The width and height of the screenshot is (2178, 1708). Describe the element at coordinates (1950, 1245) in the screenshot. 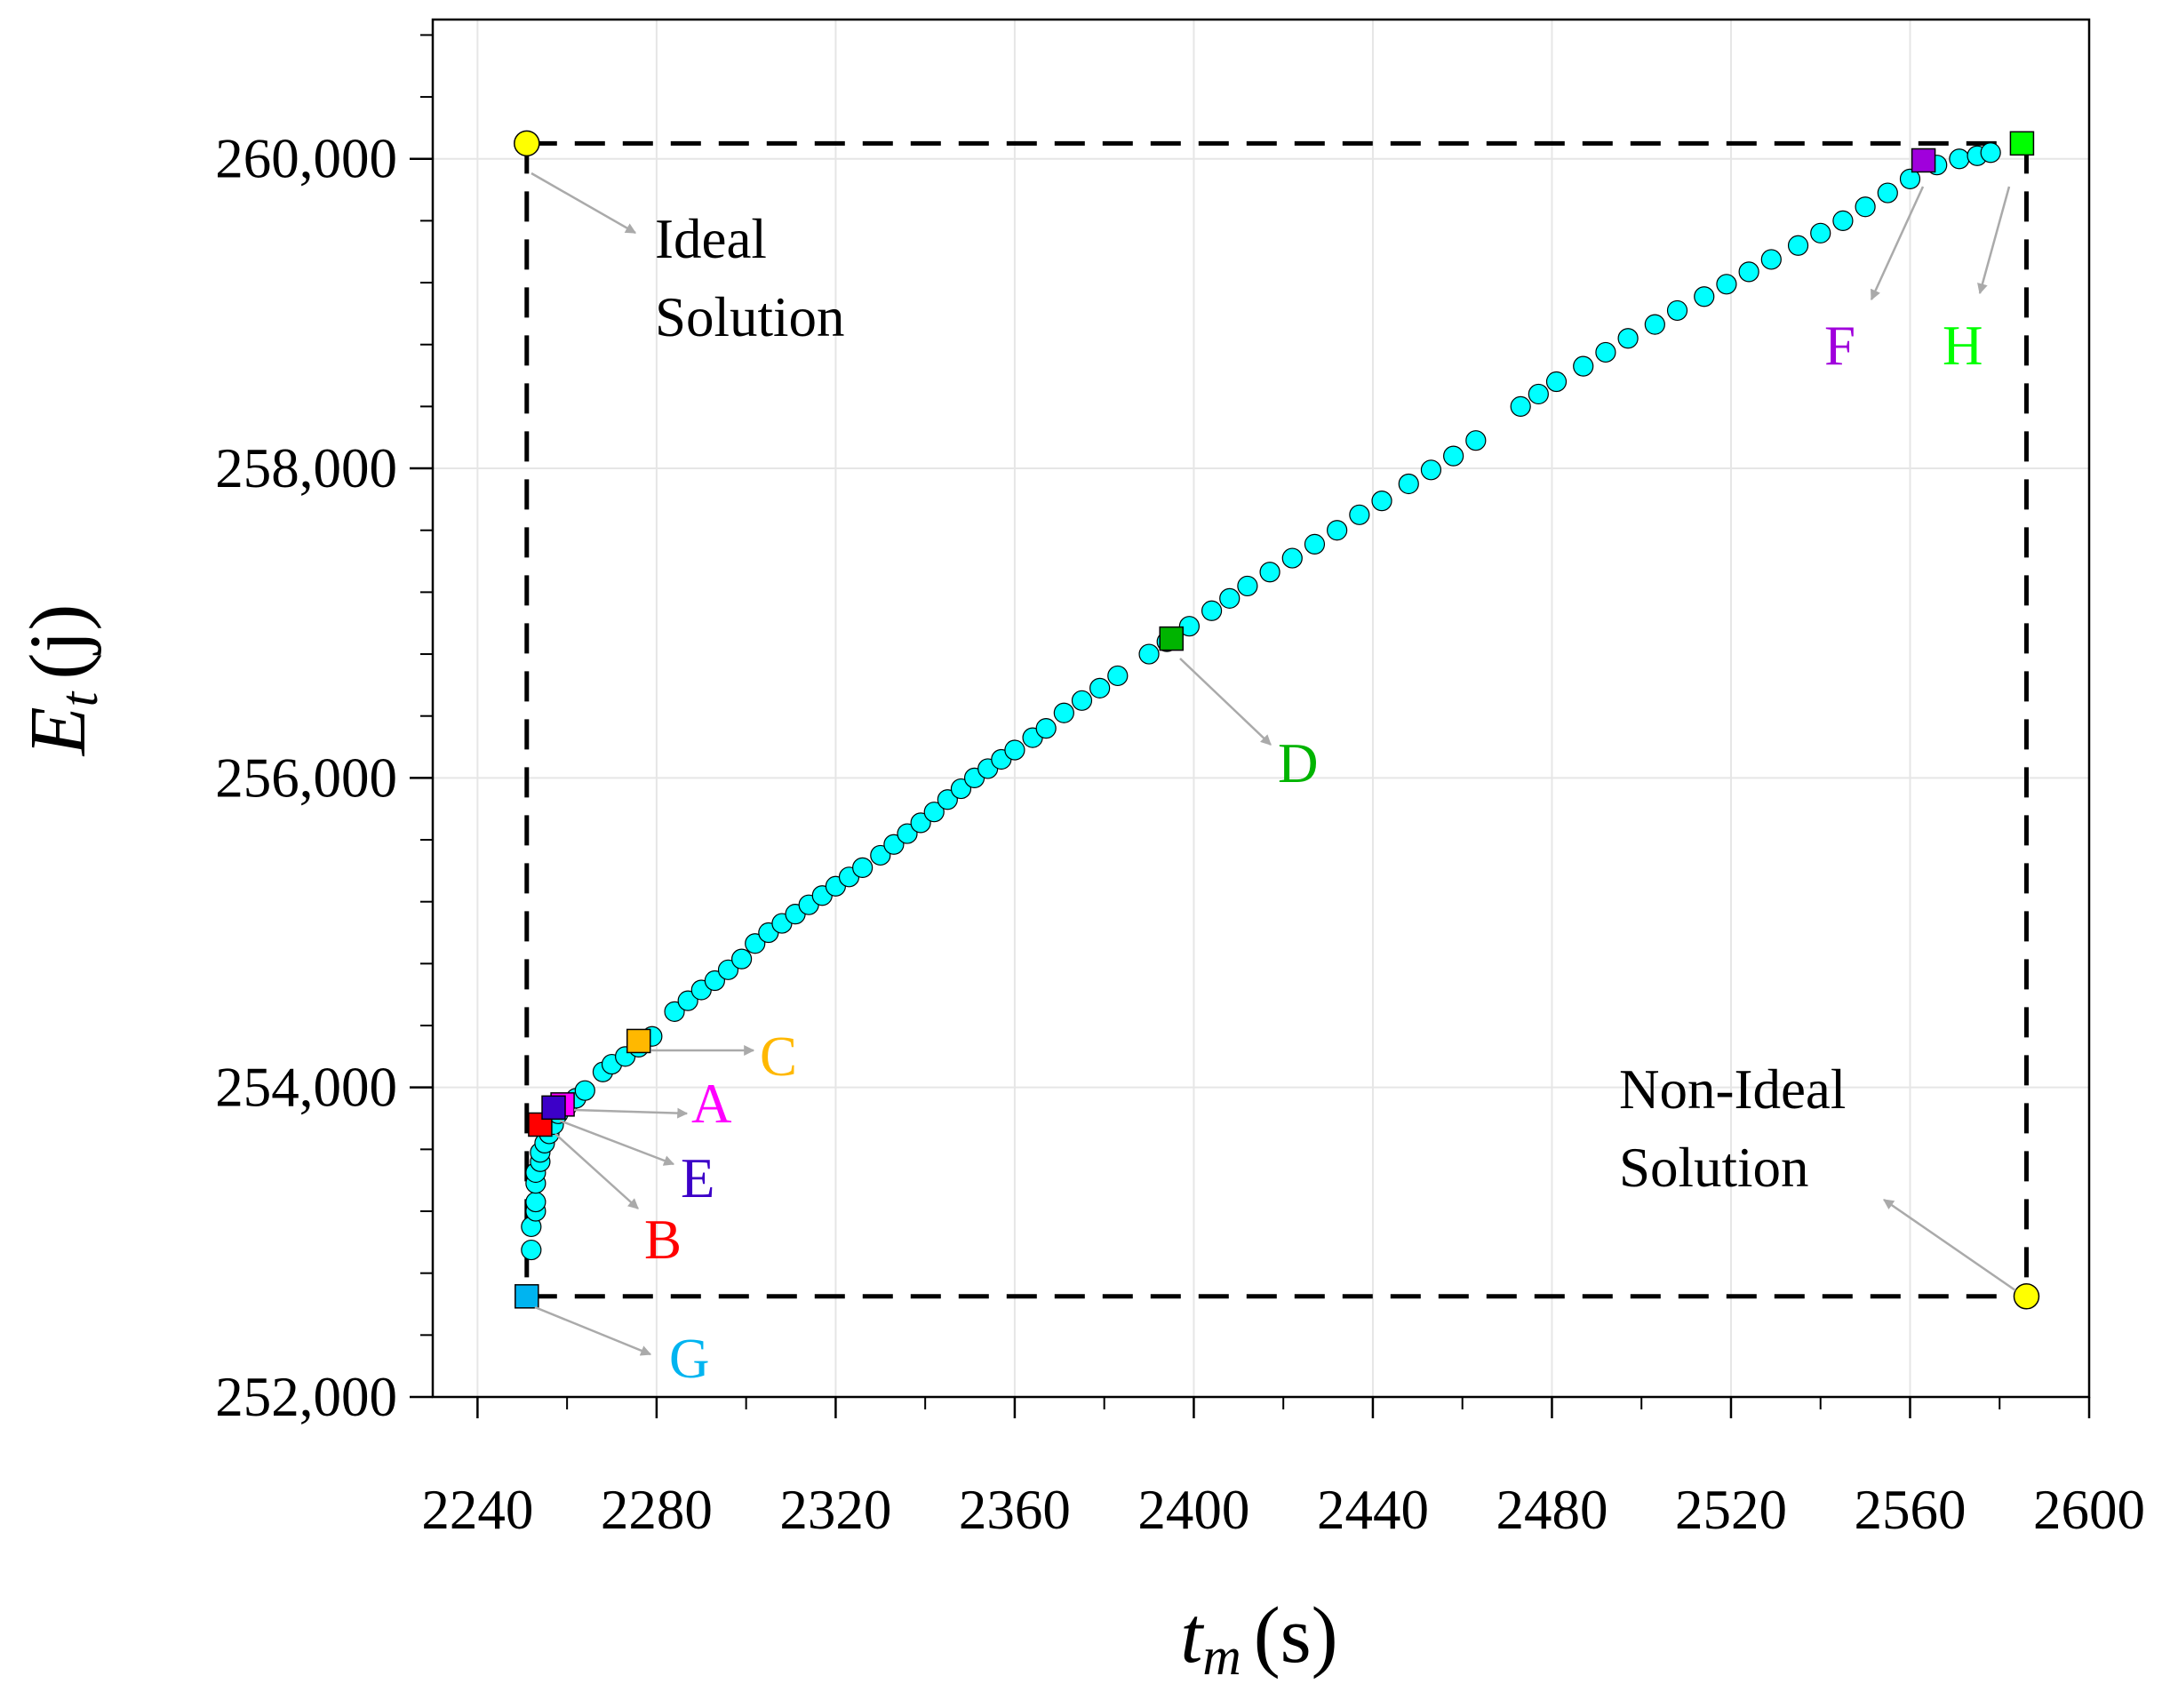

I see `non-ideal-arrow` at that location.